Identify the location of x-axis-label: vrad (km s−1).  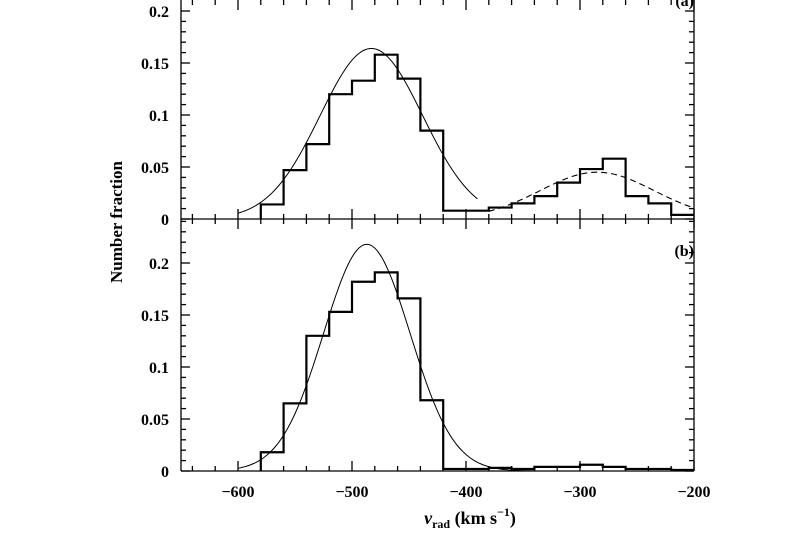
(470, 518).